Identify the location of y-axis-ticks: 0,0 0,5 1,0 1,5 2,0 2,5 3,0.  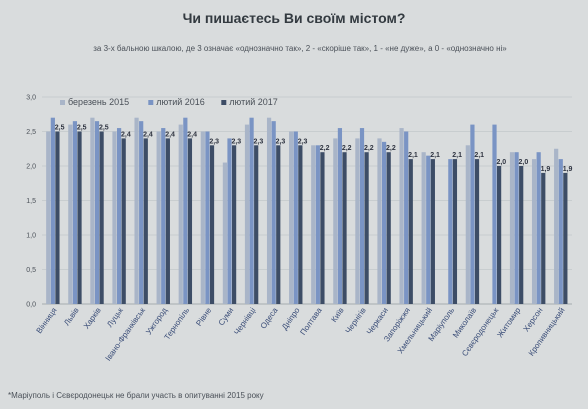
(31, 202).